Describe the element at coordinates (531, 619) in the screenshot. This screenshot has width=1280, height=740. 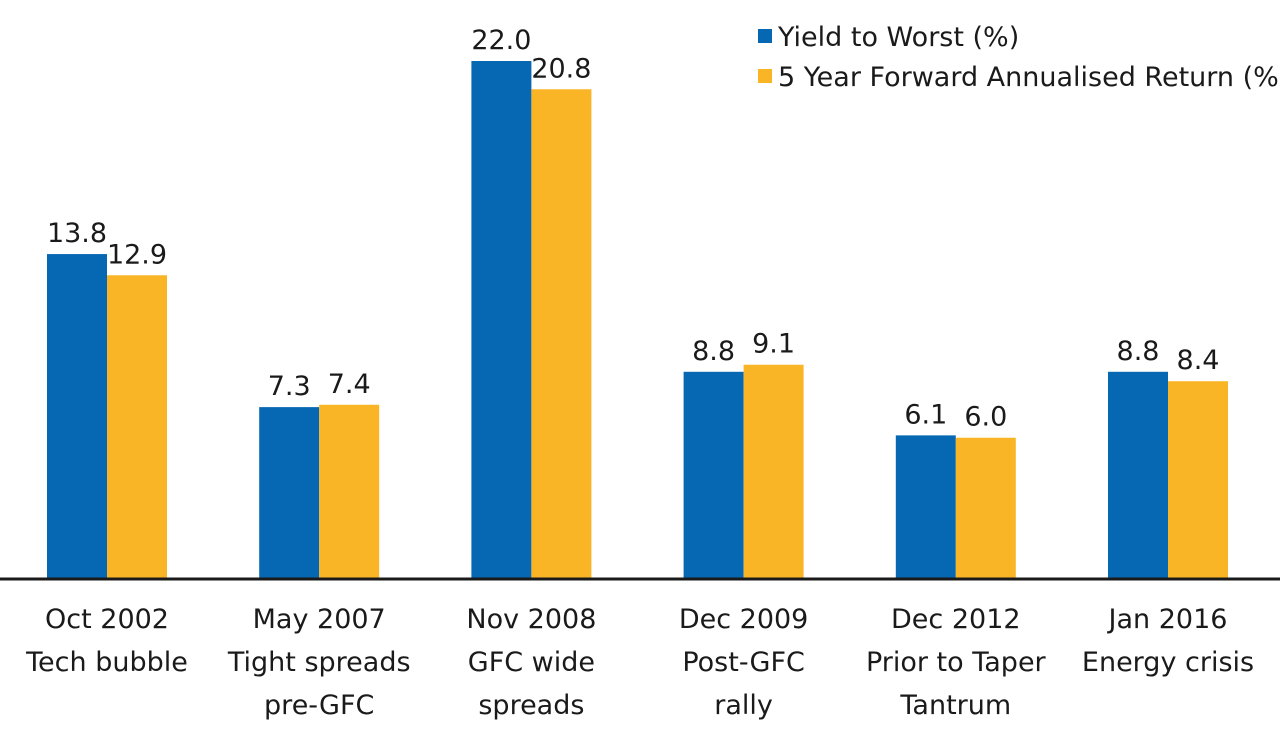
I see `category-label: Nov 2008` at that location.